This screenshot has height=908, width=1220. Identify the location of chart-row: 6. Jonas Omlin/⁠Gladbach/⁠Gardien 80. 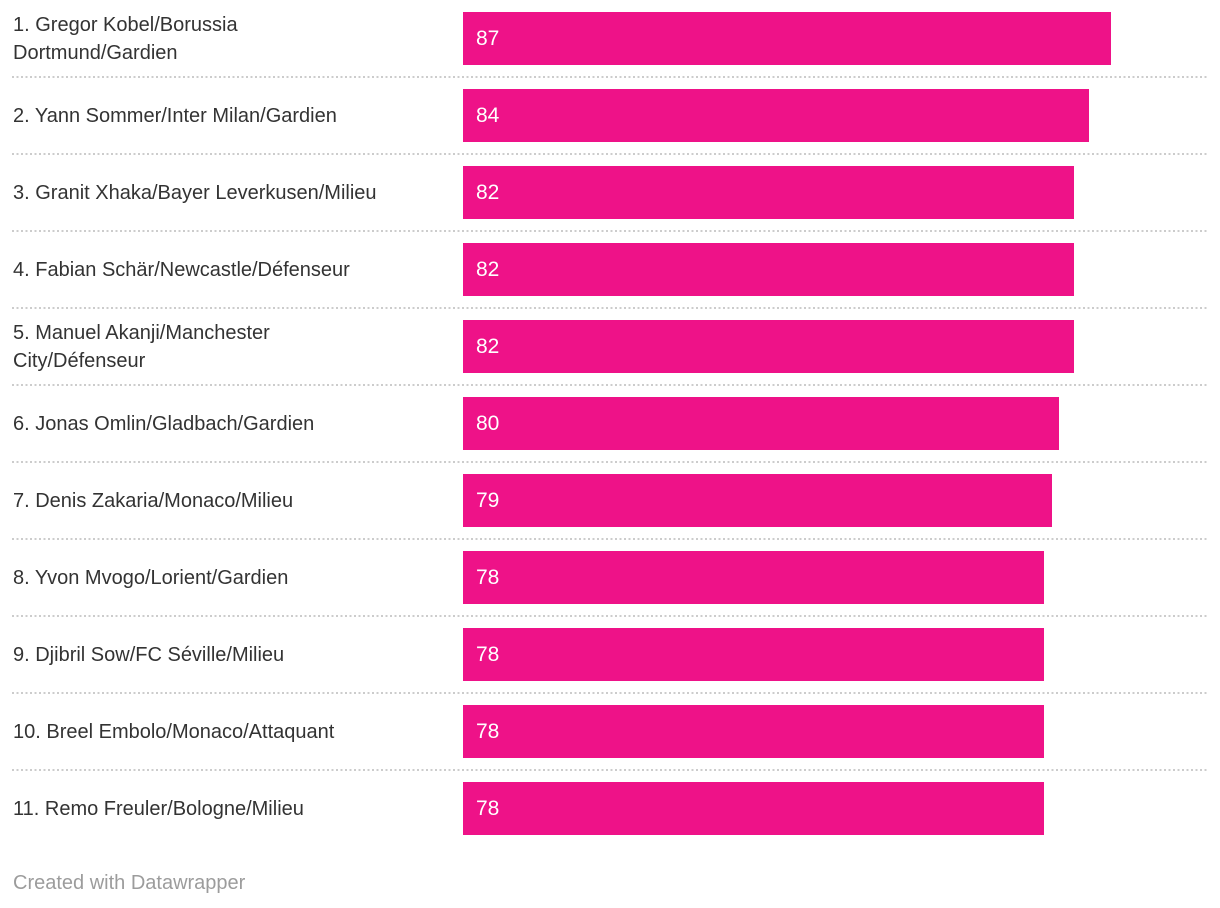
(610, 424).